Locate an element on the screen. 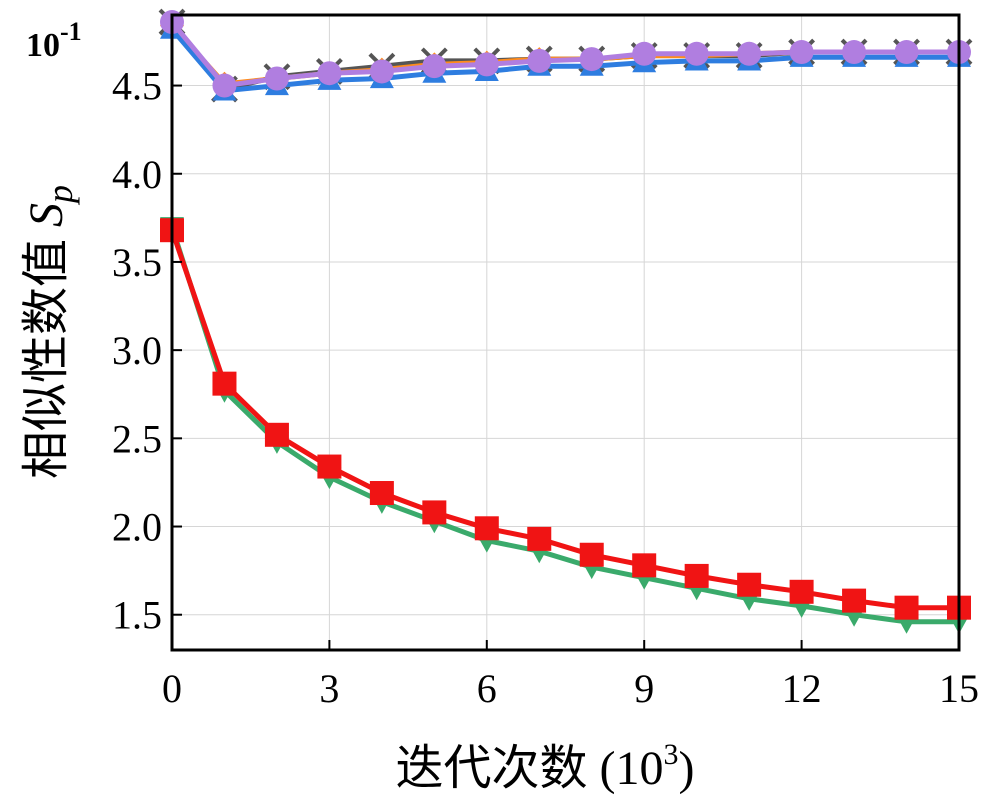  y-scale-note-base: 10 is located at coordinates (43, 45).